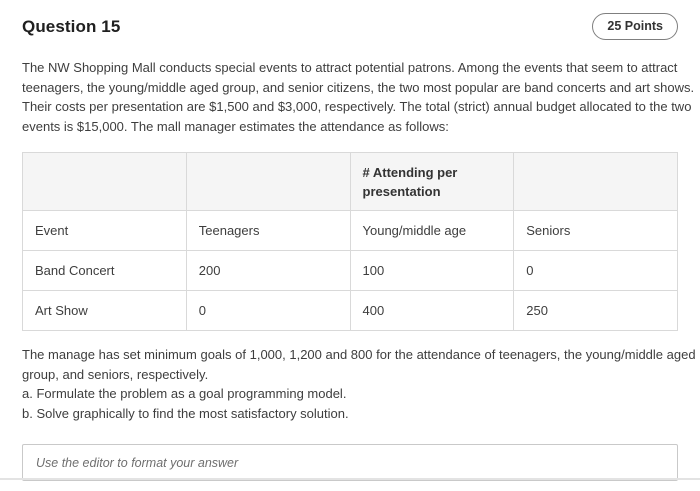  Describe the element at coordinates (350, 20) in the screenshot. I see `question-header: Question 15 25 Points` at that location.